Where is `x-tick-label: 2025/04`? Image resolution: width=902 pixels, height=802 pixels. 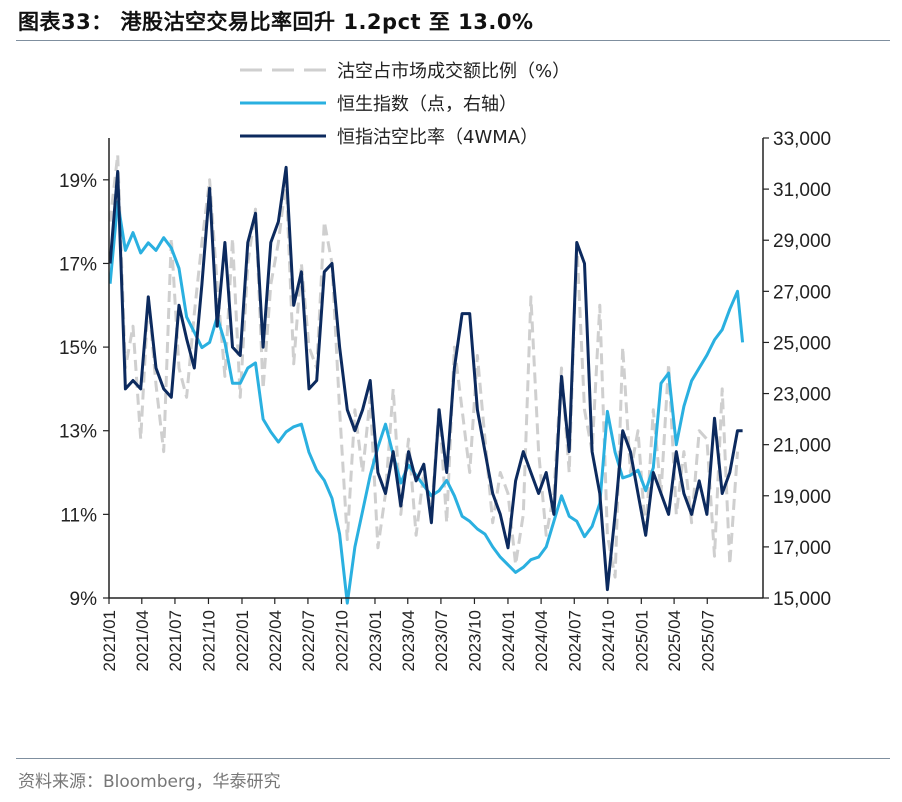
x-tick-label: 2025/04 is located at coordinates (674, 640).